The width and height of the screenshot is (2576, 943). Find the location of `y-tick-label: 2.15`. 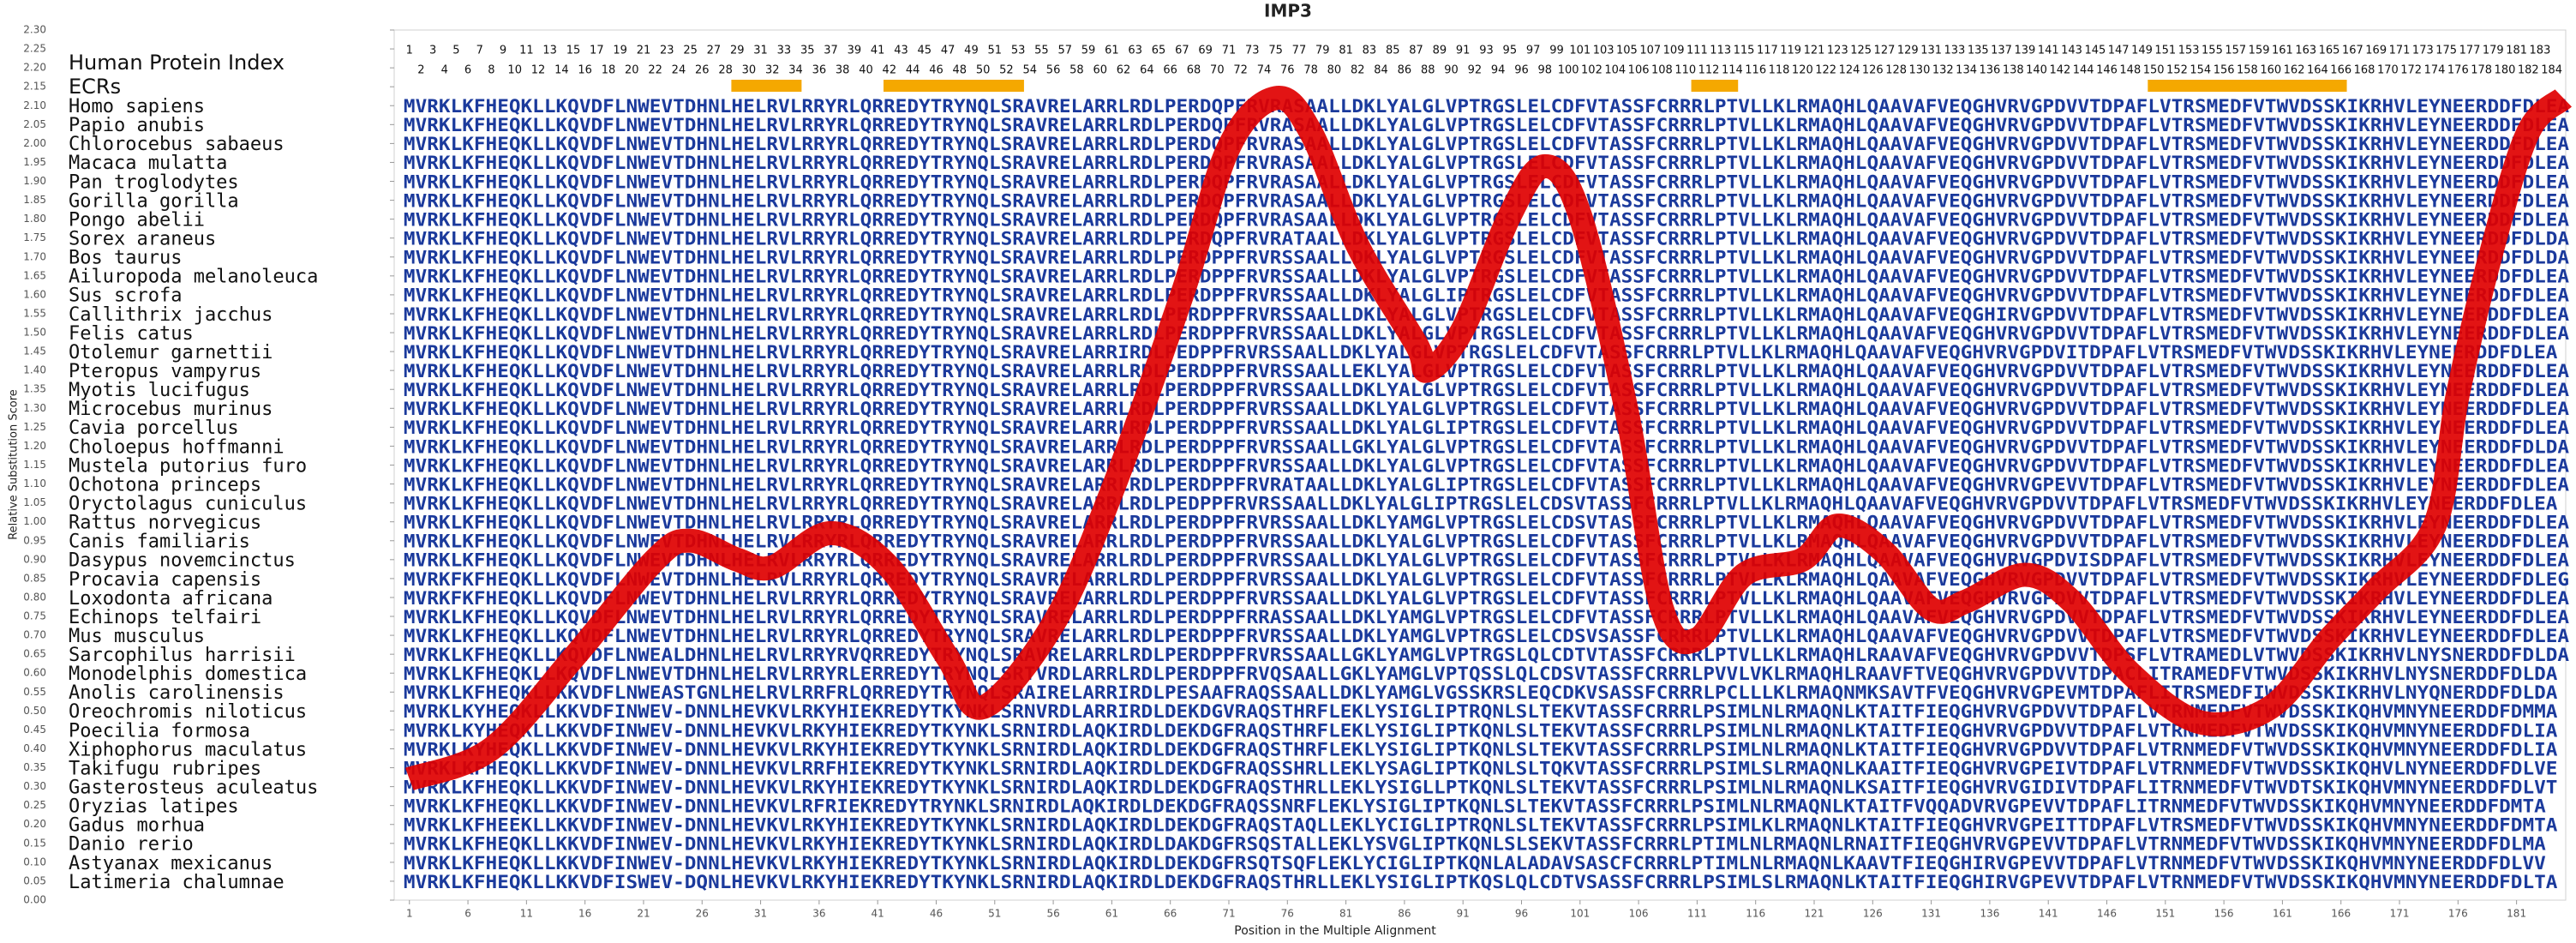

y-tick-label: 2.15 is located at coordinates (34, 87).